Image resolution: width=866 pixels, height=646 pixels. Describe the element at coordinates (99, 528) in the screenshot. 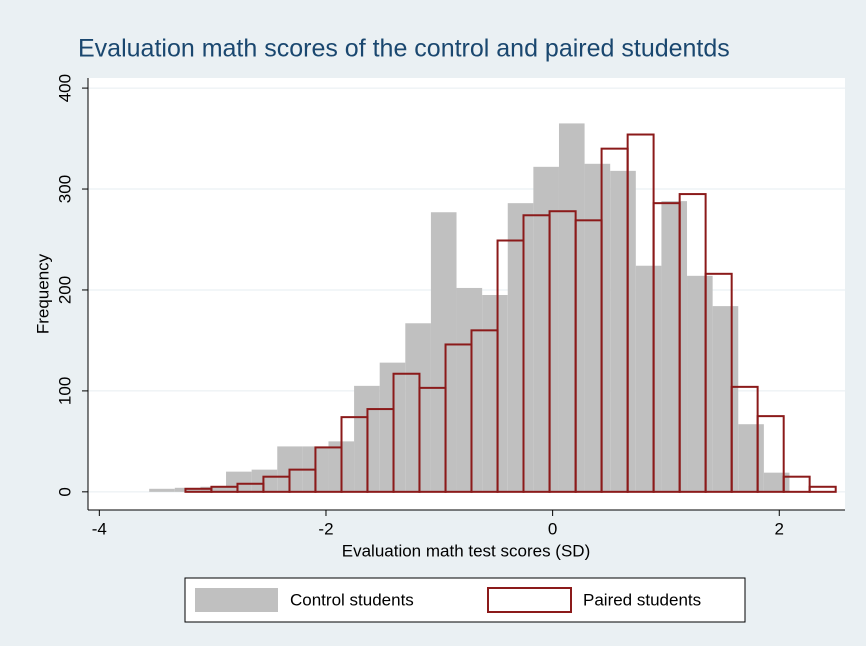

I see `x-tick-label: -4` at that location.